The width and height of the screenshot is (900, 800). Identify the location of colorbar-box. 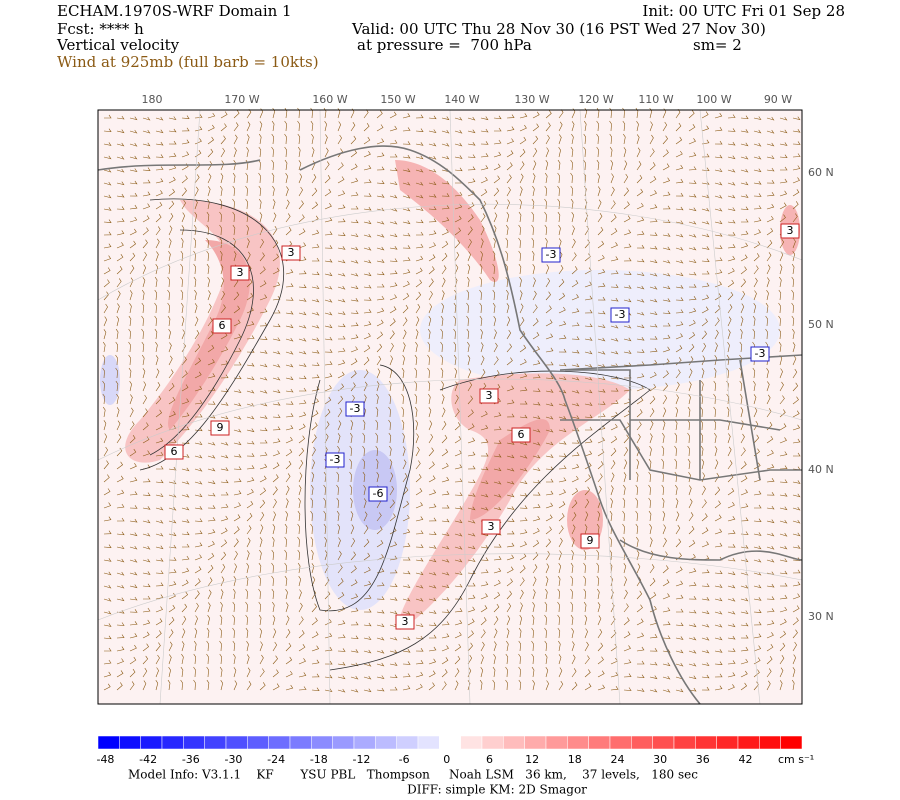
(130, 742).